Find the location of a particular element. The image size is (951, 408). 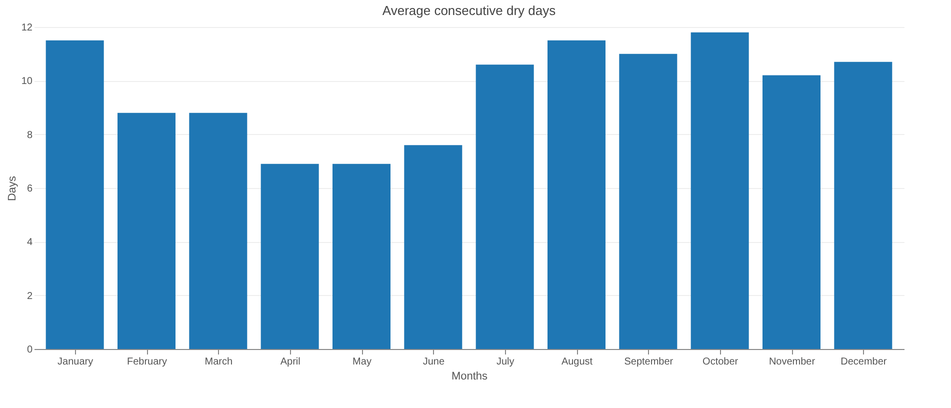

y-axis-title: Days is located at coordinates (12, 188).